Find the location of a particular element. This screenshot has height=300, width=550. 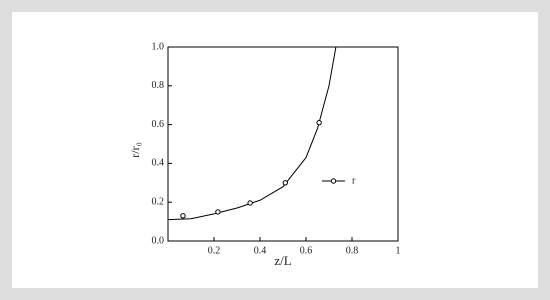

y-tick-label: 0.4 is located at coordinates (158, 163).